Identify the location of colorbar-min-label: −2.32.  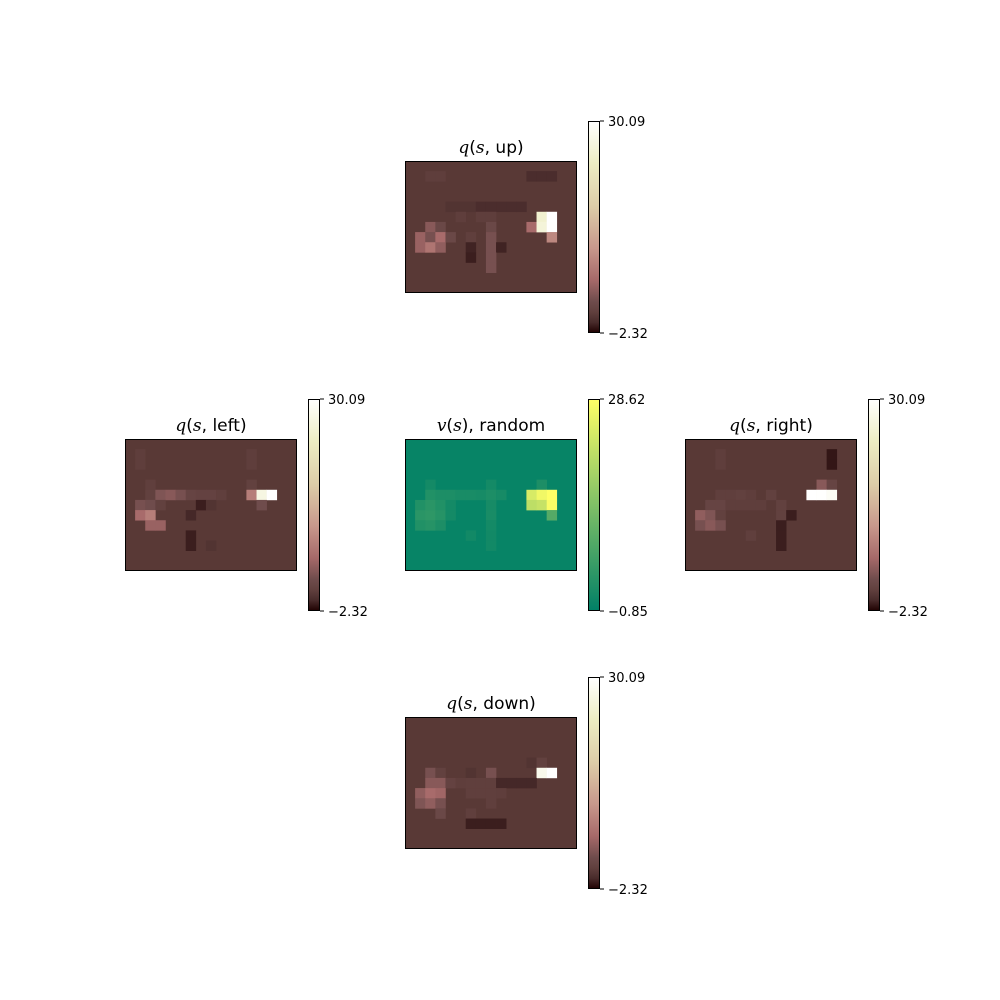
(348, 612).